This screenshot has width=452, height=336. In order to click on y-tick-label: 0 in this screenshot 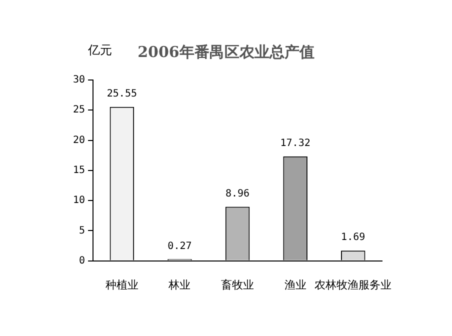, I will do `click(82, 260)`.